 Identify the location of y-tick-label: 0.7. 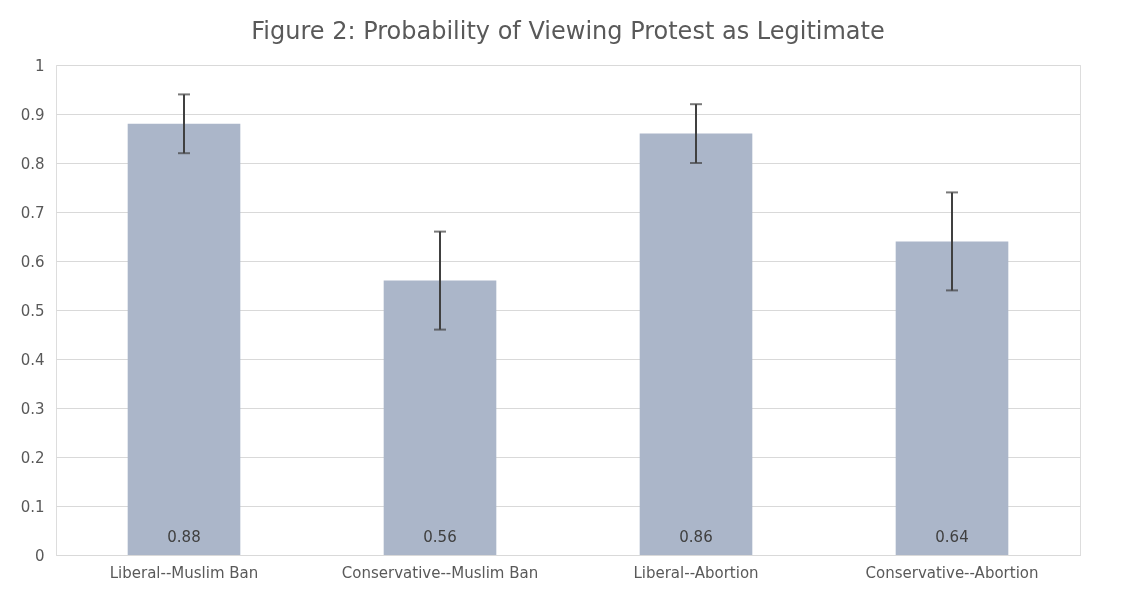
(32, 212).